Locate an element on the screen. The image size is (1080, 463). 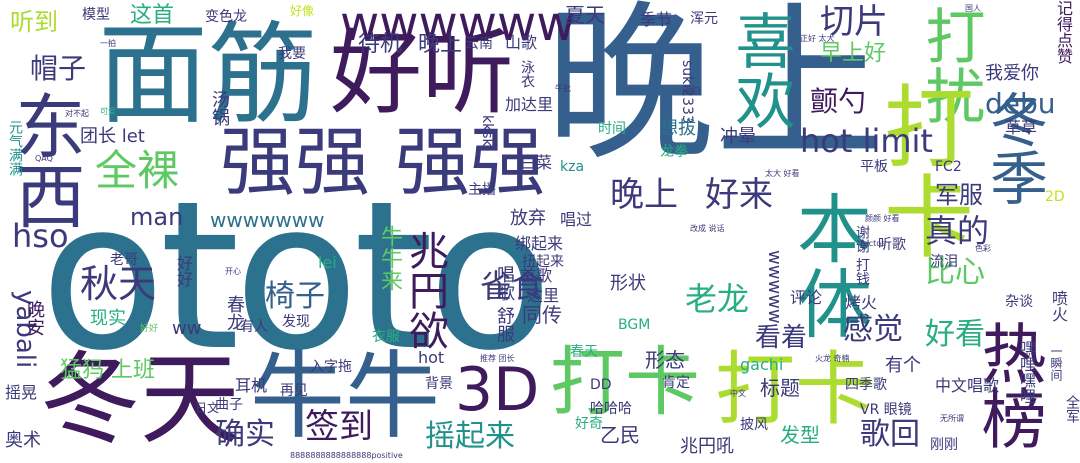
word-hao-hao: 好好 is located at coordinates (183, 271).